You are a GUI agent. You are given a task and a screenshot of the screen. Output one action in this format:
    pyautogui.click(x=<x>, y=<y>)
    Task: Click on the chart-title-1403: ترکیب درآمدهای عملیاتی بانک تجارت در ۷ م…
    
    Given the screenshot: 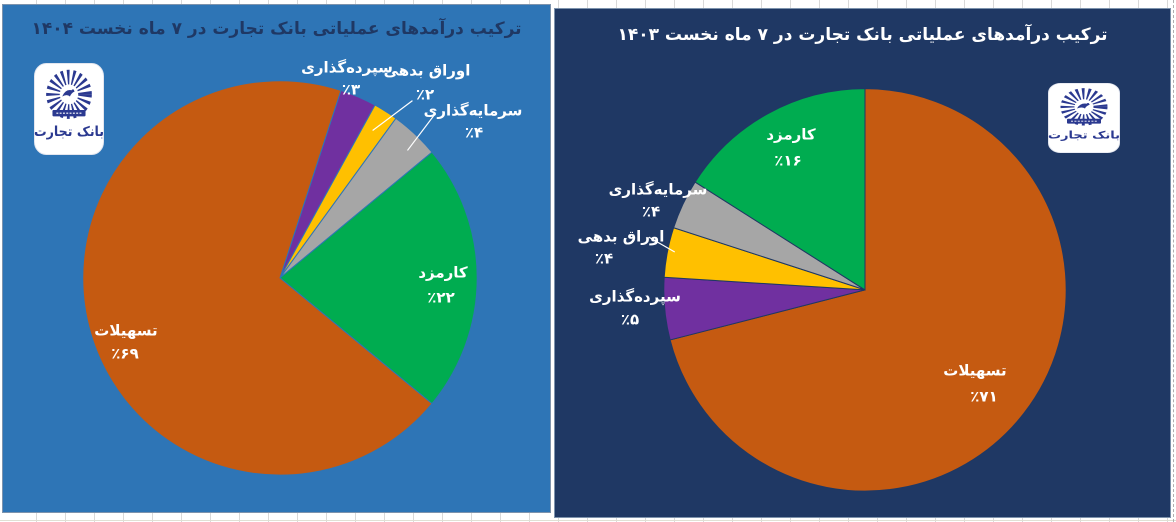 What is the action you would take?
    pyautogui.click(x=862, y=35)
    